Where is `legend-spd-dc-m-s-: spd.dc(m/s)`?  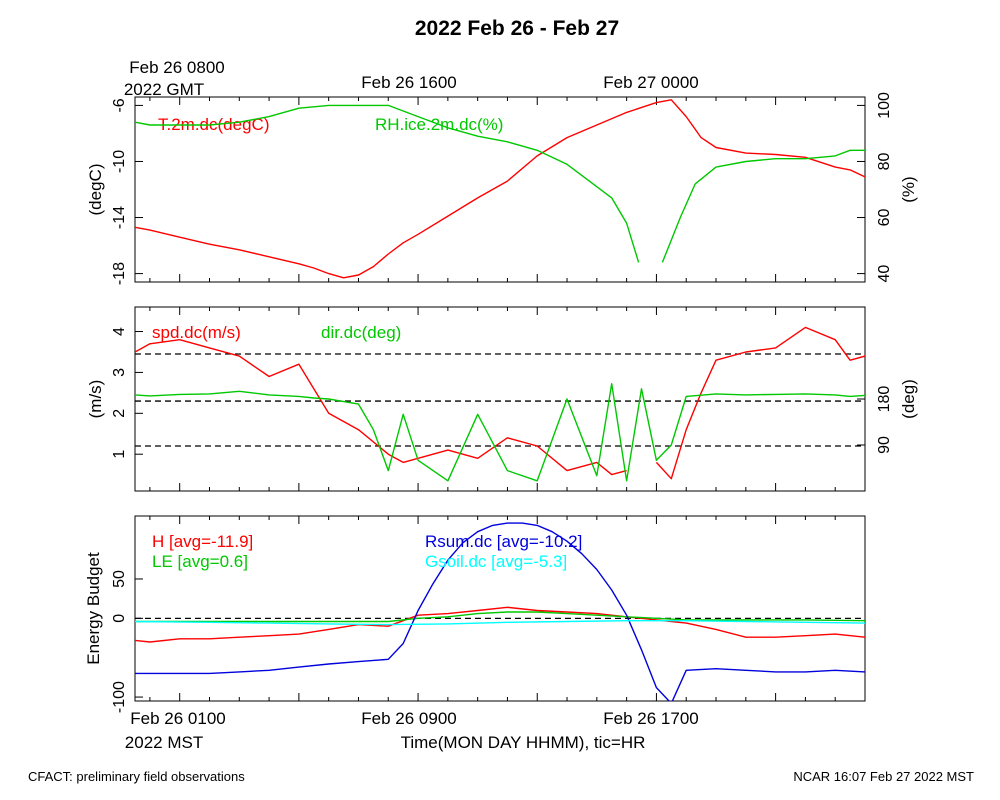
legend-spd-dc-m-s-: spd.dc(m/s) is located at coordinates (196, 332).